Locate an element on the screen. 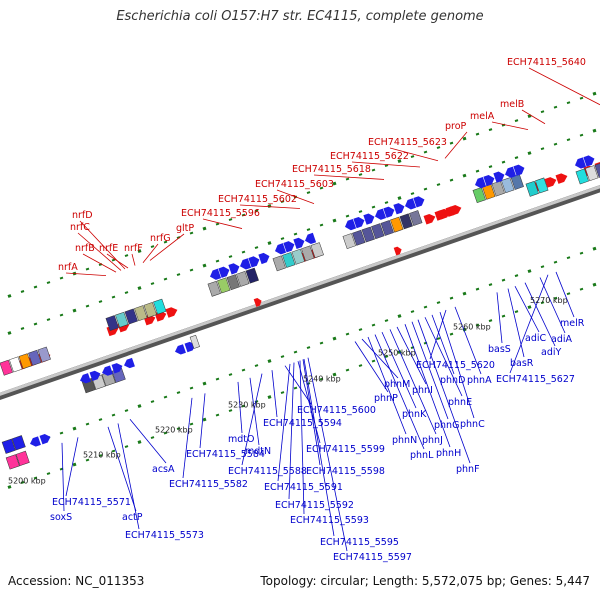 This screenshot has width=600, height=600. gene-label: adiA is located at coordinates (561, 339).